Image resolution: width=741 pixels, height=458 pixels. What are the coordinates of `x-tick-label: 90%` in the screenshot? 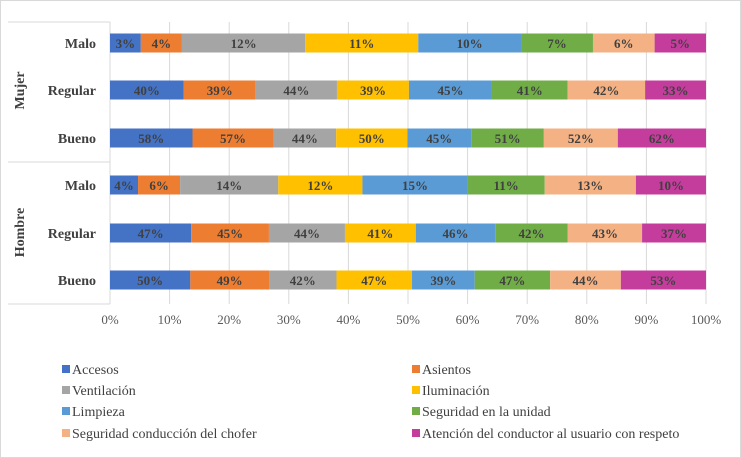 It's located at (646, 319).